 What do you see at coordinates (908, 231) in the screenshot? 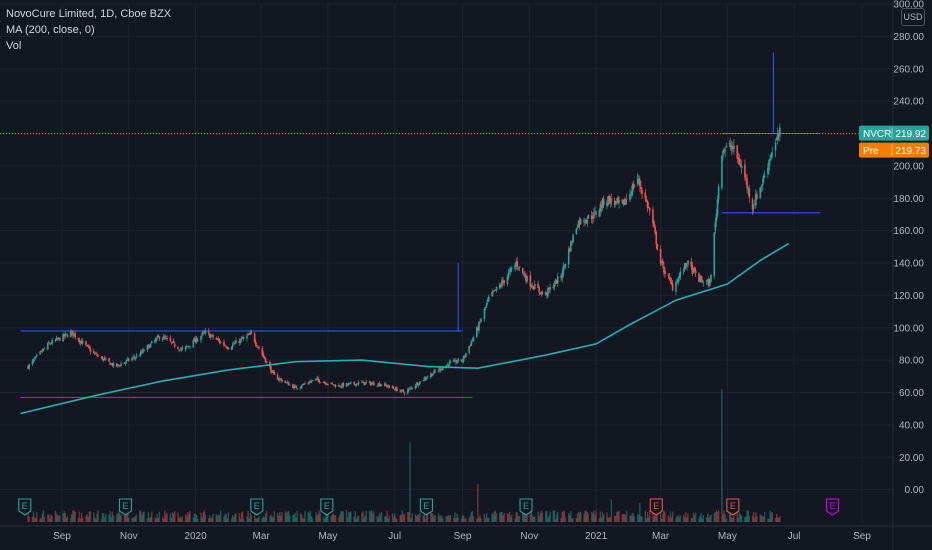
I see `price-tick-label: 160.00` at bounding box center [908, 231].